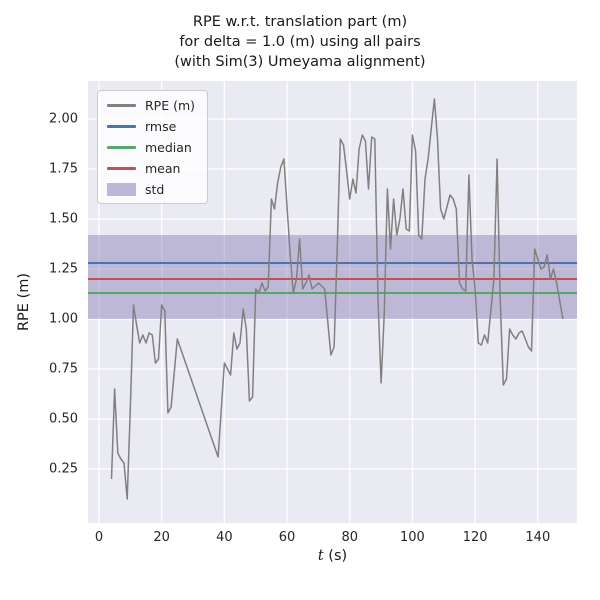  What do you see at coordinates (99, 537) in the screenshot?
I see `x-tick-label: 0` at bounding box center [99, 537].